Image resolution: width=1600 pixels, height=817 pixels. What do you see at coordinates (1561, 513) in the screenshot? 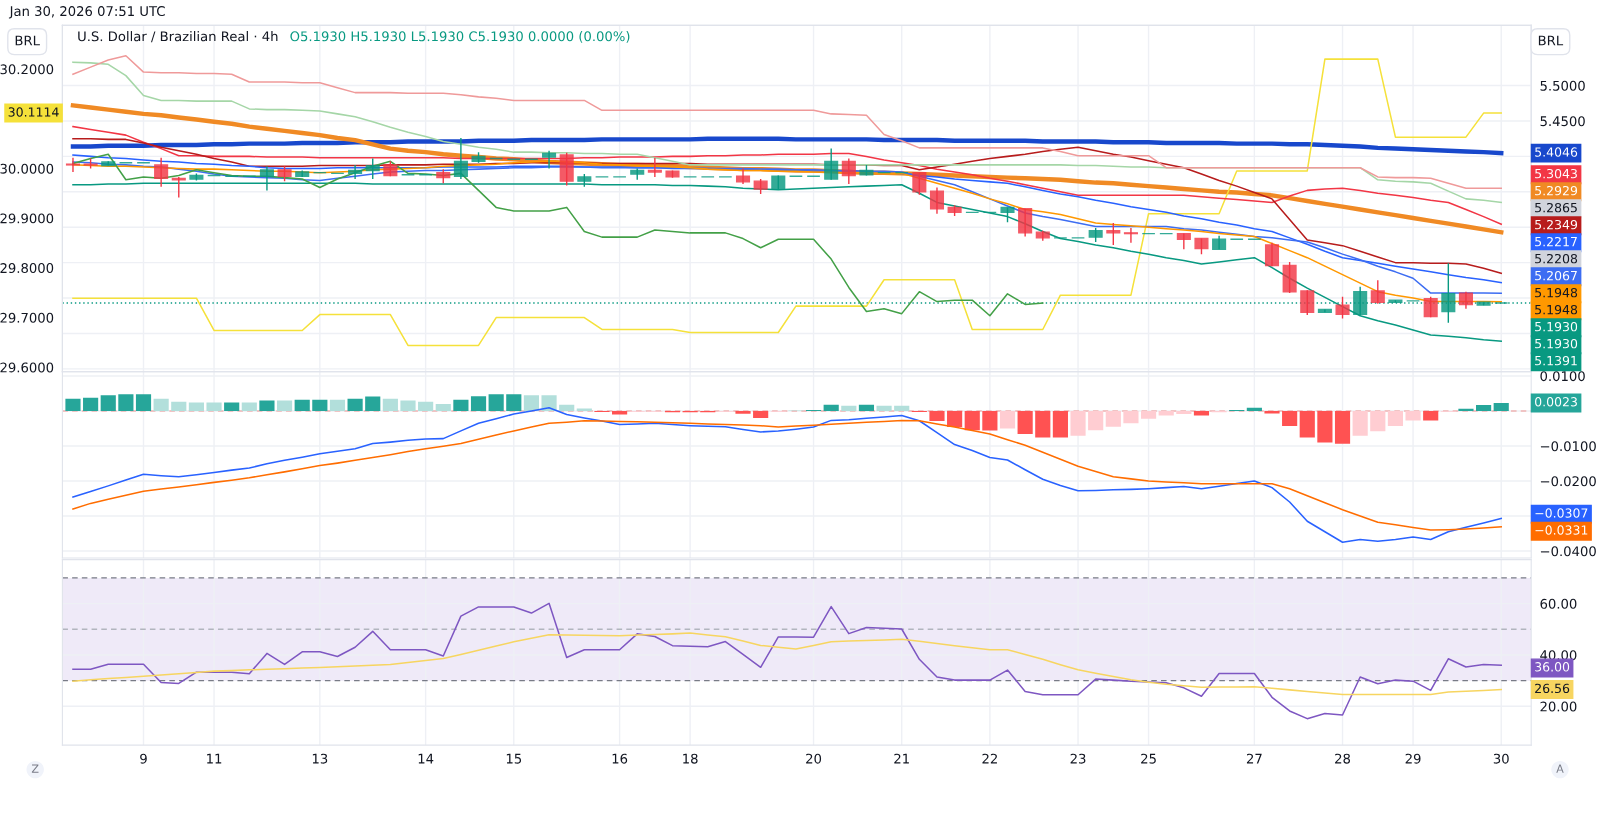
I see `text: −0.0307` at bounding box center [1561, 513].